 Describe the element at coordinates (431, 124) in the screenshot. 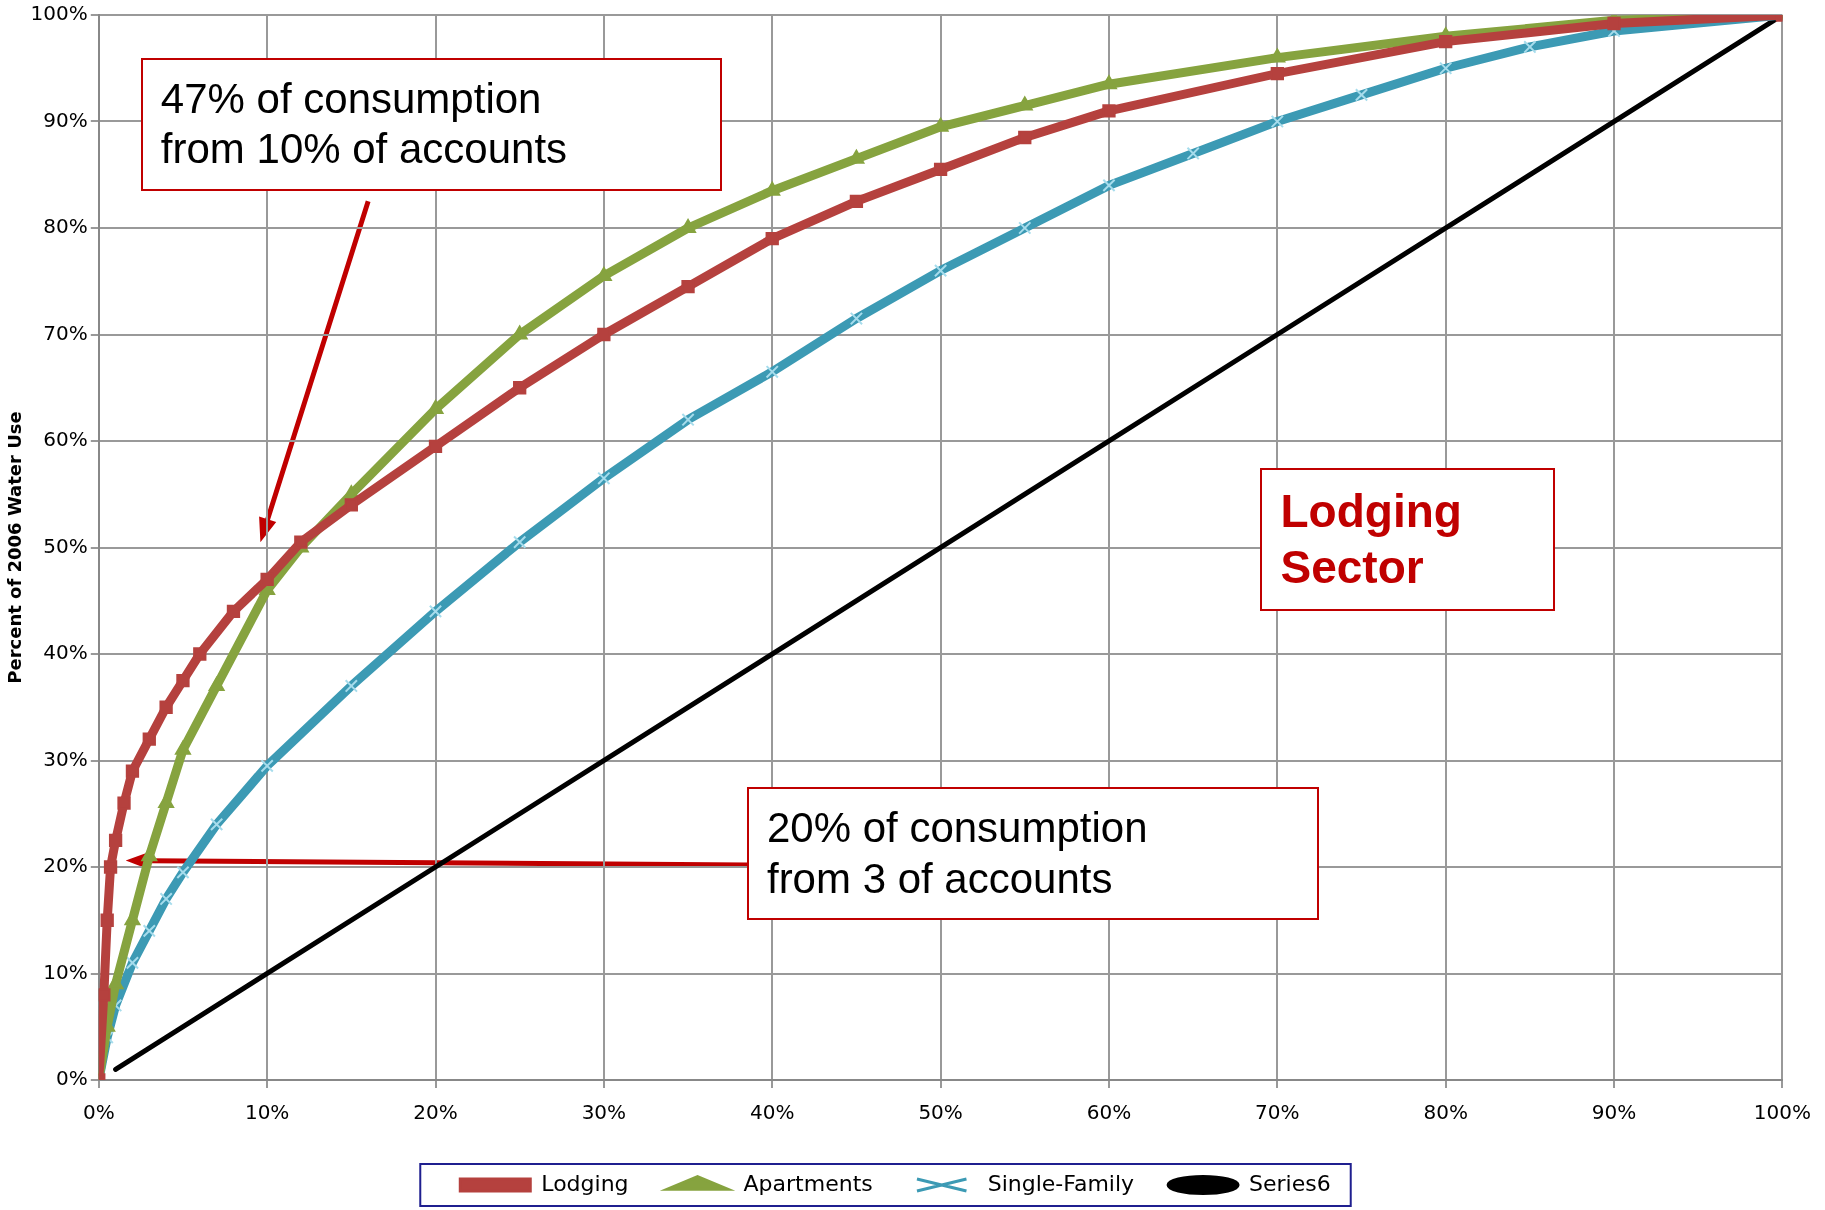

I see `callout: 47% of consumption from 10% of accounts` at that location.